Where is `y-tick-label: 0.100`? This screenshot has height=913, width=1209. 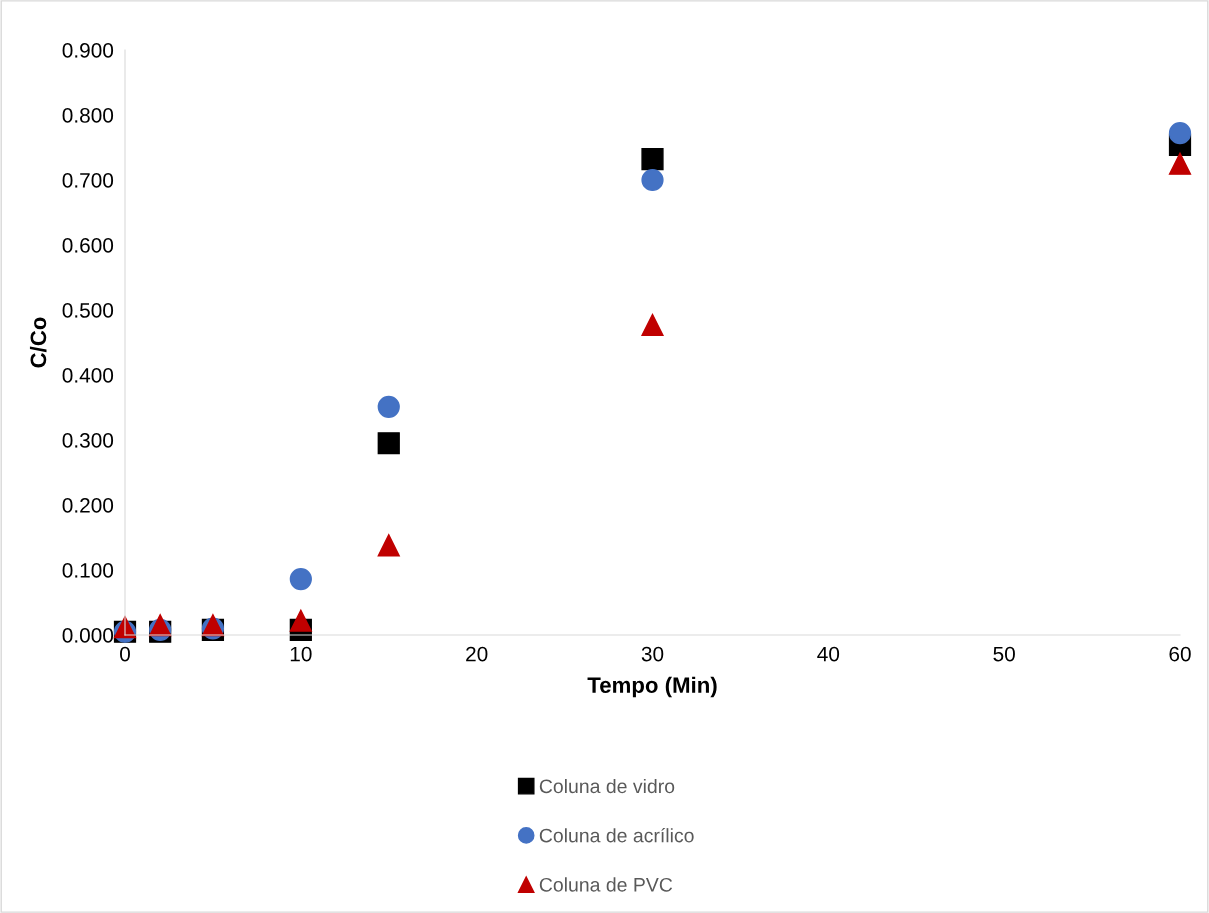 y-tick-label: 0.100 is located at coordinates (88, 570).